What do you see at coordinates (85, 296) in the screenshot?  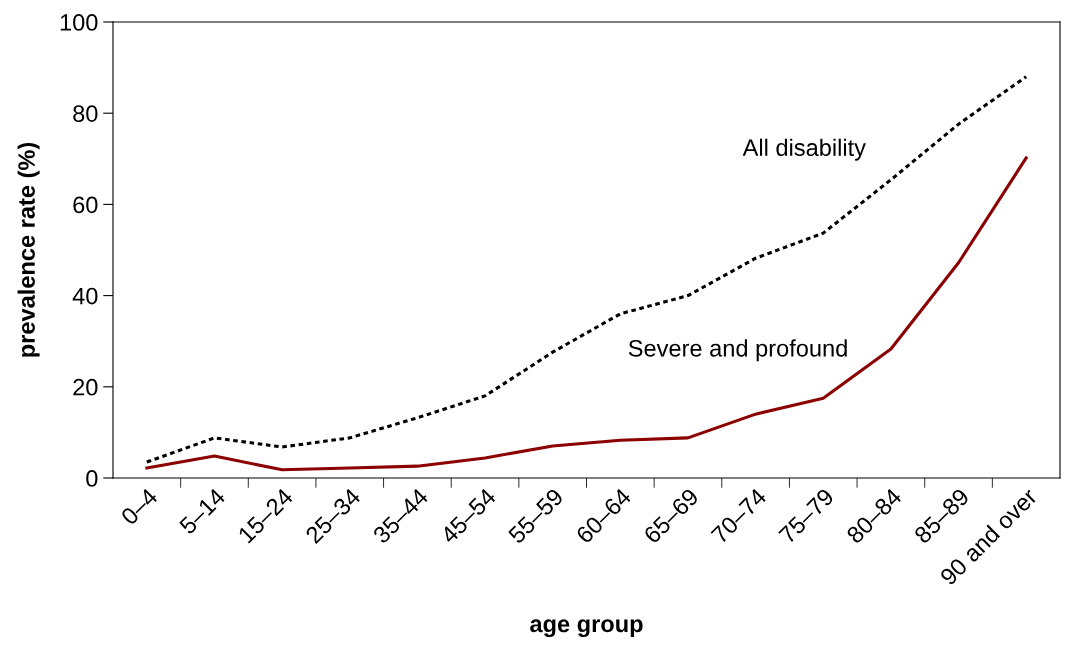 I see `y-tick-label: 40` at bounding box center [85, 296].